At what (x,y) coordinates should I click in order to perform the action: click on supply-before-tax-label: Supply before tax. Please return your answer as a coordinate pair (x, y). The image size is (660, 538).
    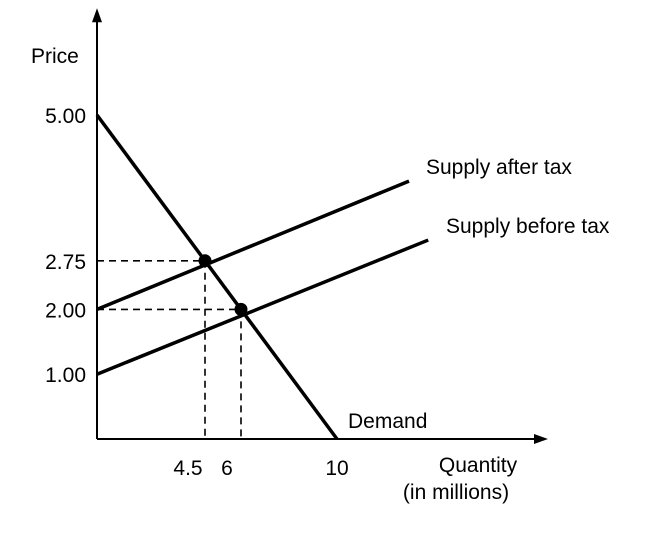
    Looking at the image, I should click on (528, 226).